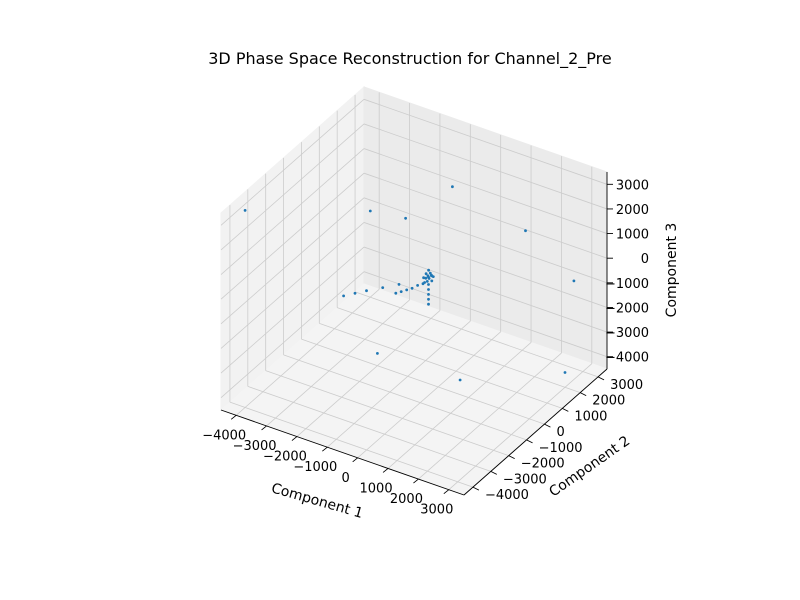 This screenshot has width=800, height=600. Describe the element at coordinates (376, 488) in the screenshot. I see `x-tick-label: 1000` at that location.